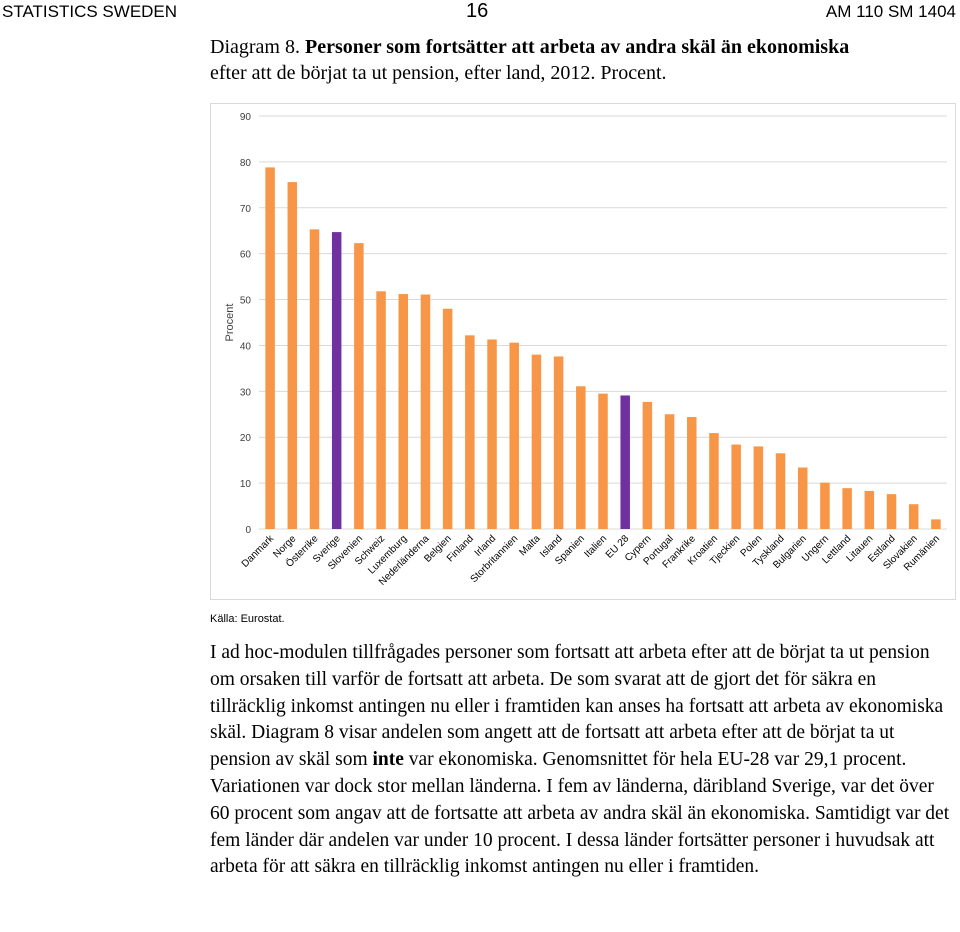 The image size is (960, 932). I want to click on page-number: 16, so click(477, 11).